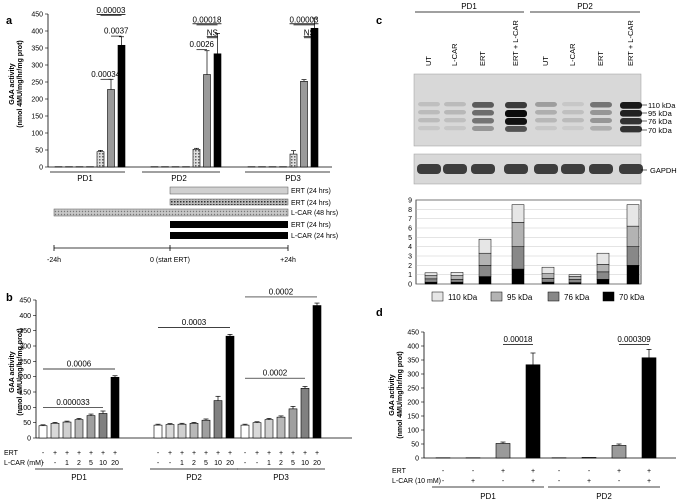  Describe the element at coordinates (202, 44) in the screenshot. I see `panel-a-p-value: 0.0026` at that location.